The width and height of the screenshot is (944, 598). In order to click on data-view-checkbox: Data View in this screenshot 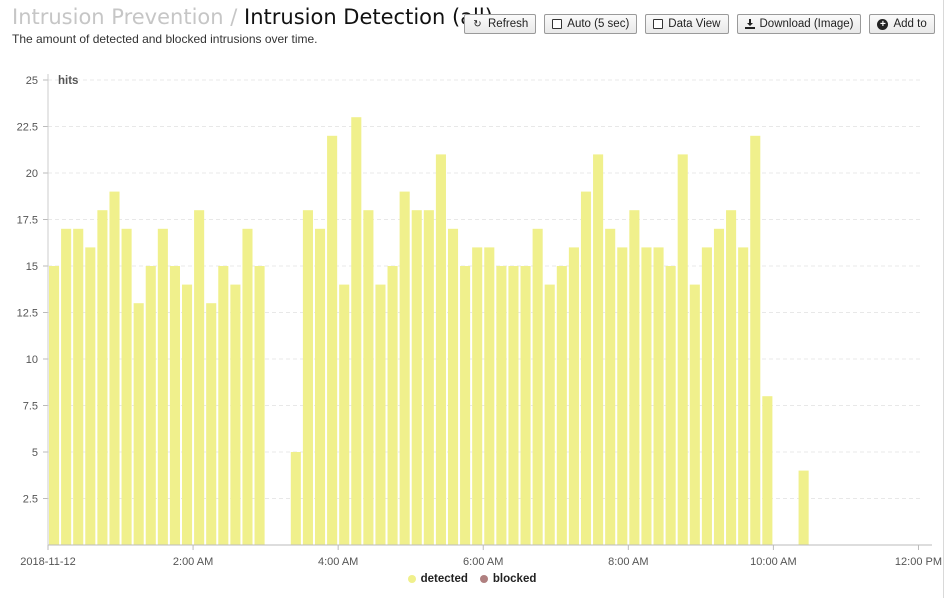, I will do `click(687, 24)`.